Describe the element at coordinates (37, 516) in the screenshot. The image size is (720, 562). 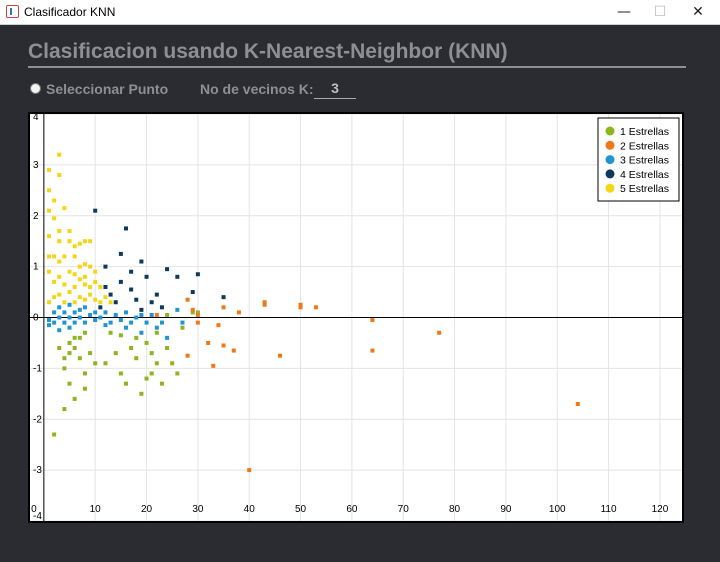
I see `y-tick-label: -4` at that location.